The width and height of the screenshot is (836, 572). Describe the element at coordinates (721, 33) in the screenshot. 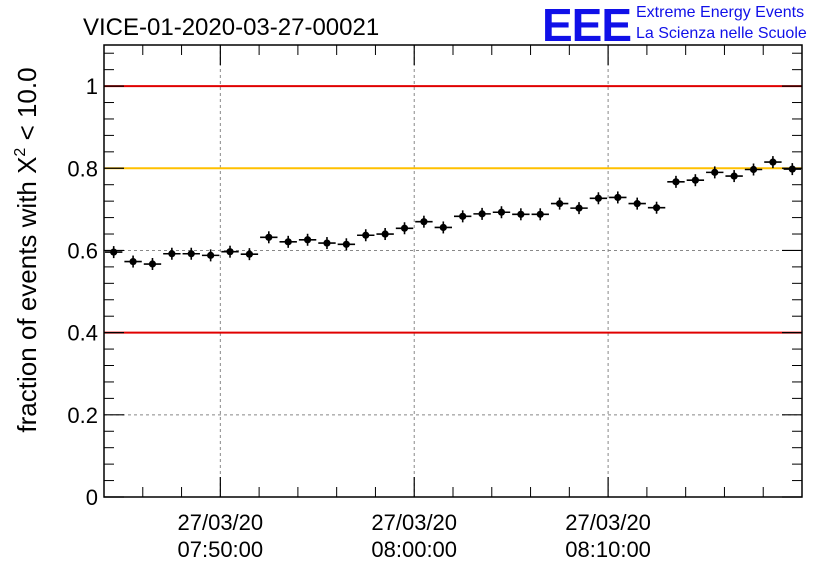

I see `logo-line-2: La Scienza nelle Scuole` at that location.